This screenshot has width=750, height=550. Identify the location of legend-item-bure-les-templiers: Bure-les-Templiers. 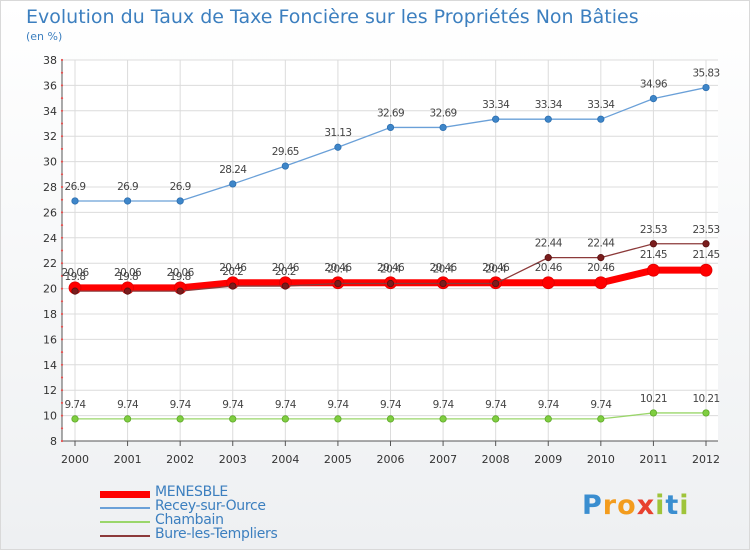
(250, 534).